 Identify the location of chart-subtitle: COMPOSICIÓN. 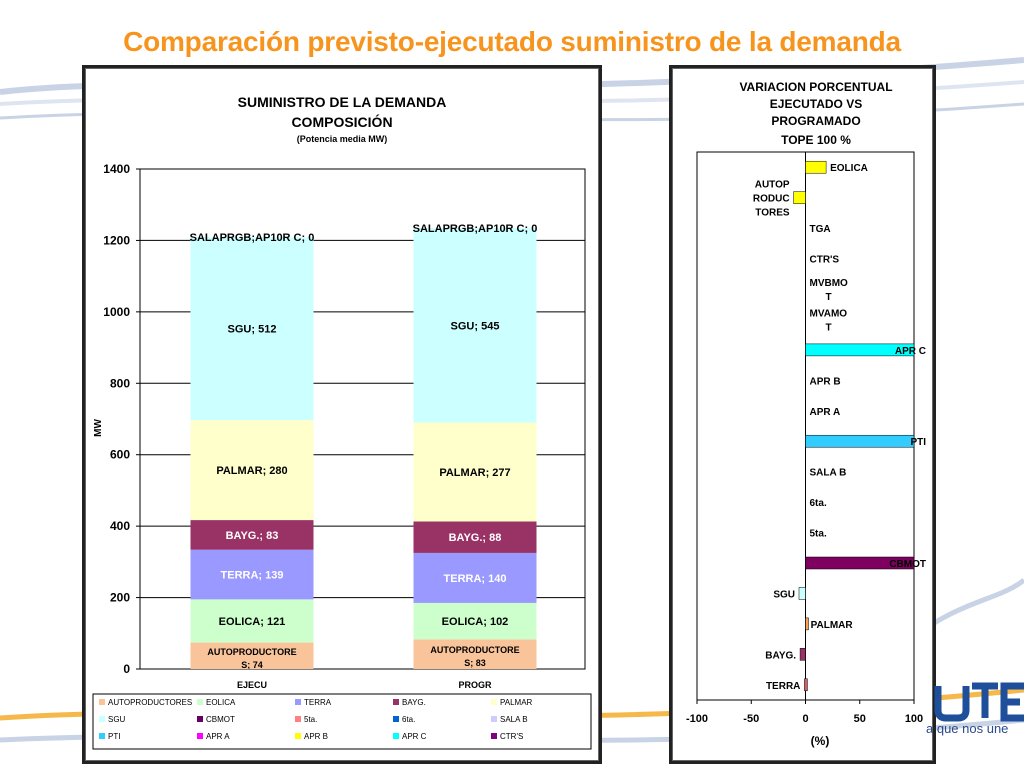
(341, 121).